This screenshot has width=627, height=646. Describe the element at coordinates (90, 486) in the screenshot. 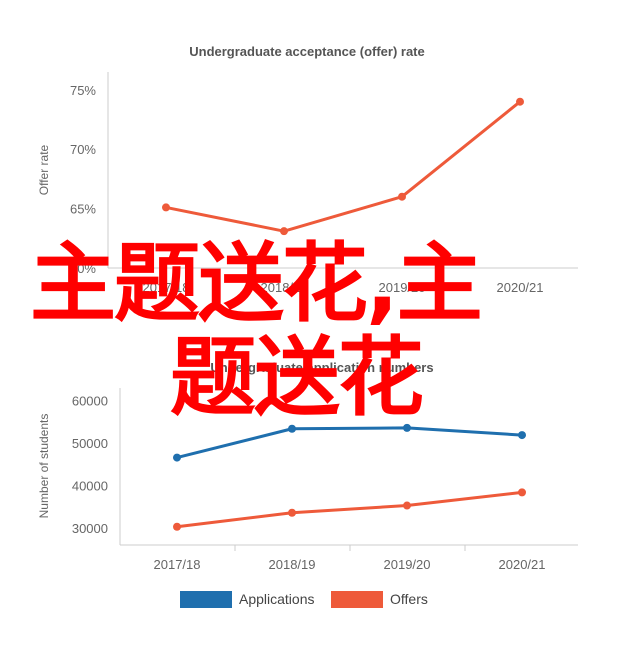

I see `chart2-y-tick-label: 40000` at that location.